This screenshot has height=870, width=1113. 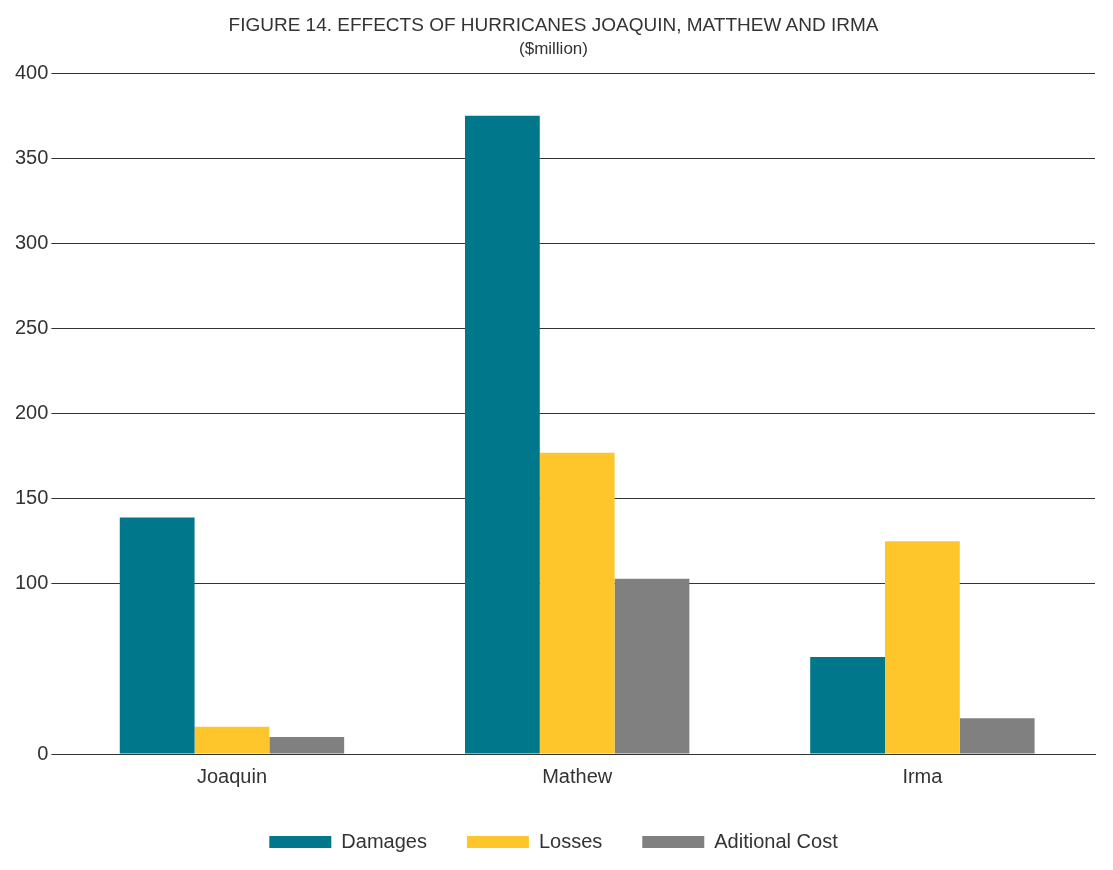 What do you see at coordinates (577, 775) in the screenshot?
I see `x-tick-label: Mathew` at bounding box center [577, 775].